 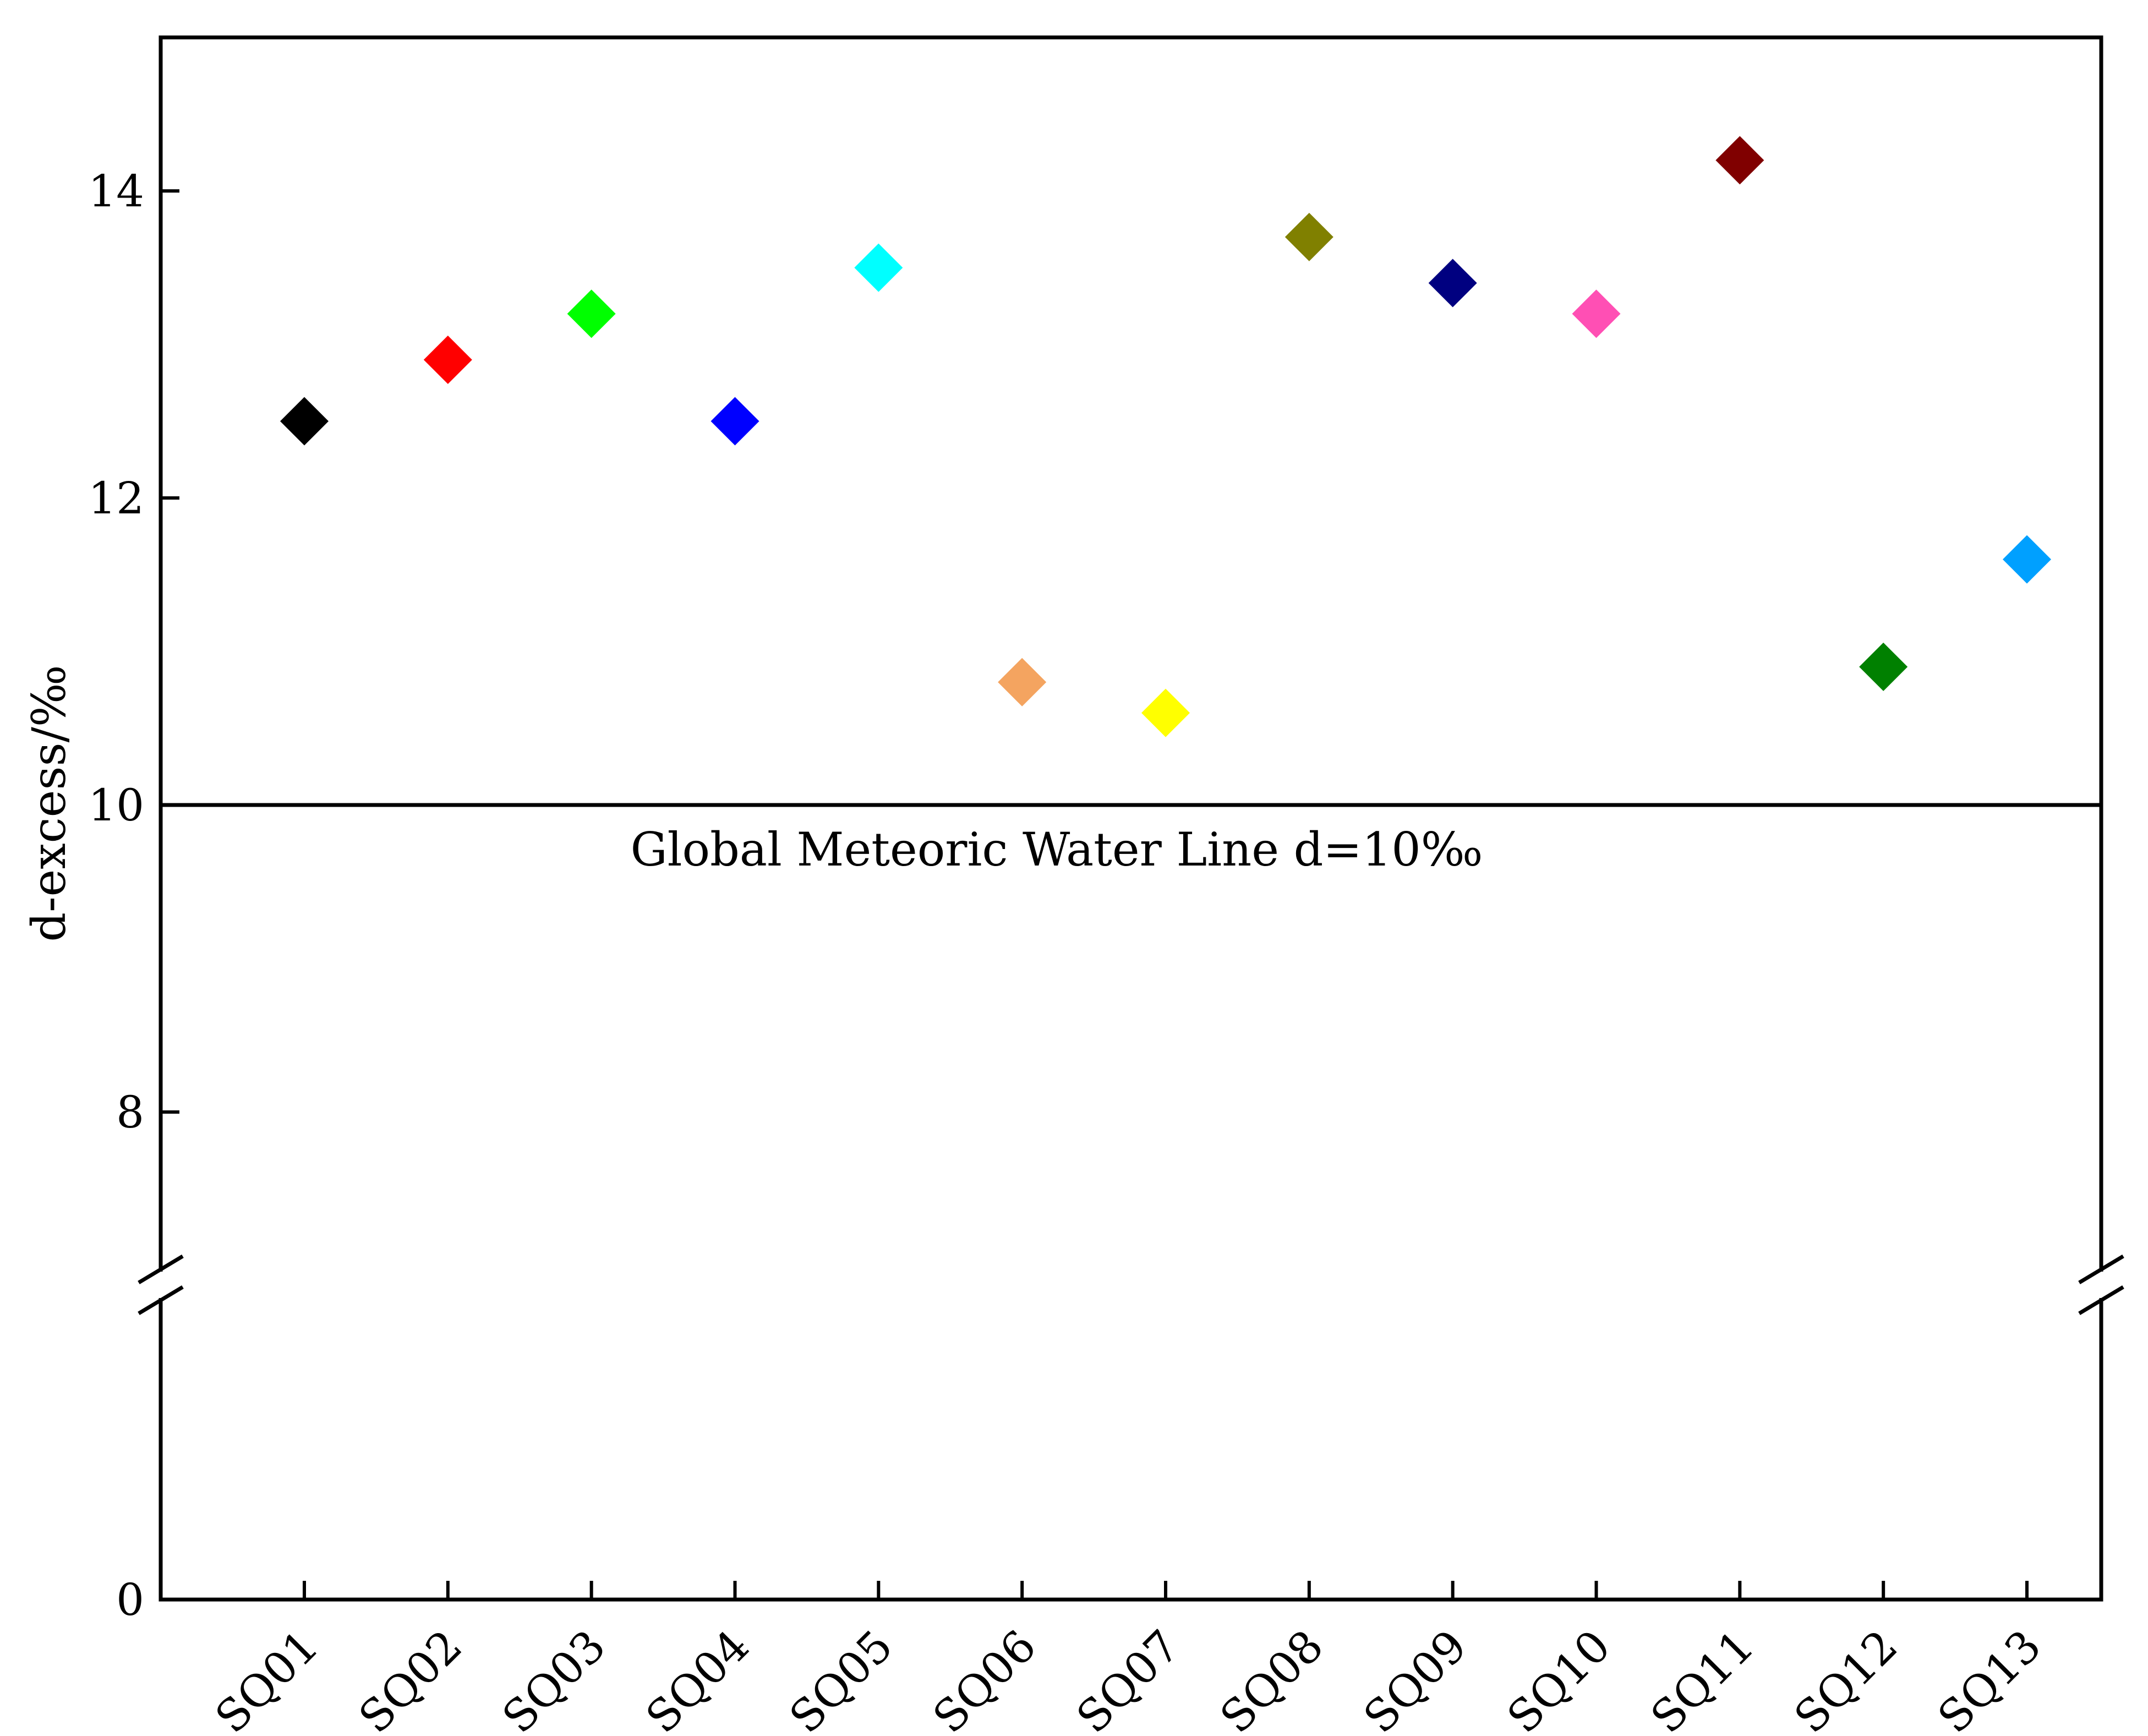 I want to click on reference-line-label: Global Meteoric Water Line d=10‰, so click(x=1057, y=850).